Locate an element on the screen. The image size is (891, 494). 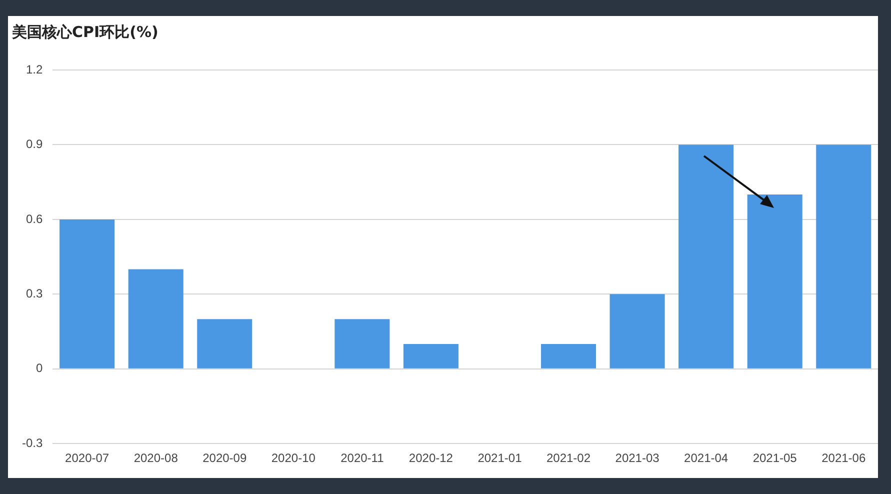
x-tick-label: 2020-09 is located at coordinates (224, 458).